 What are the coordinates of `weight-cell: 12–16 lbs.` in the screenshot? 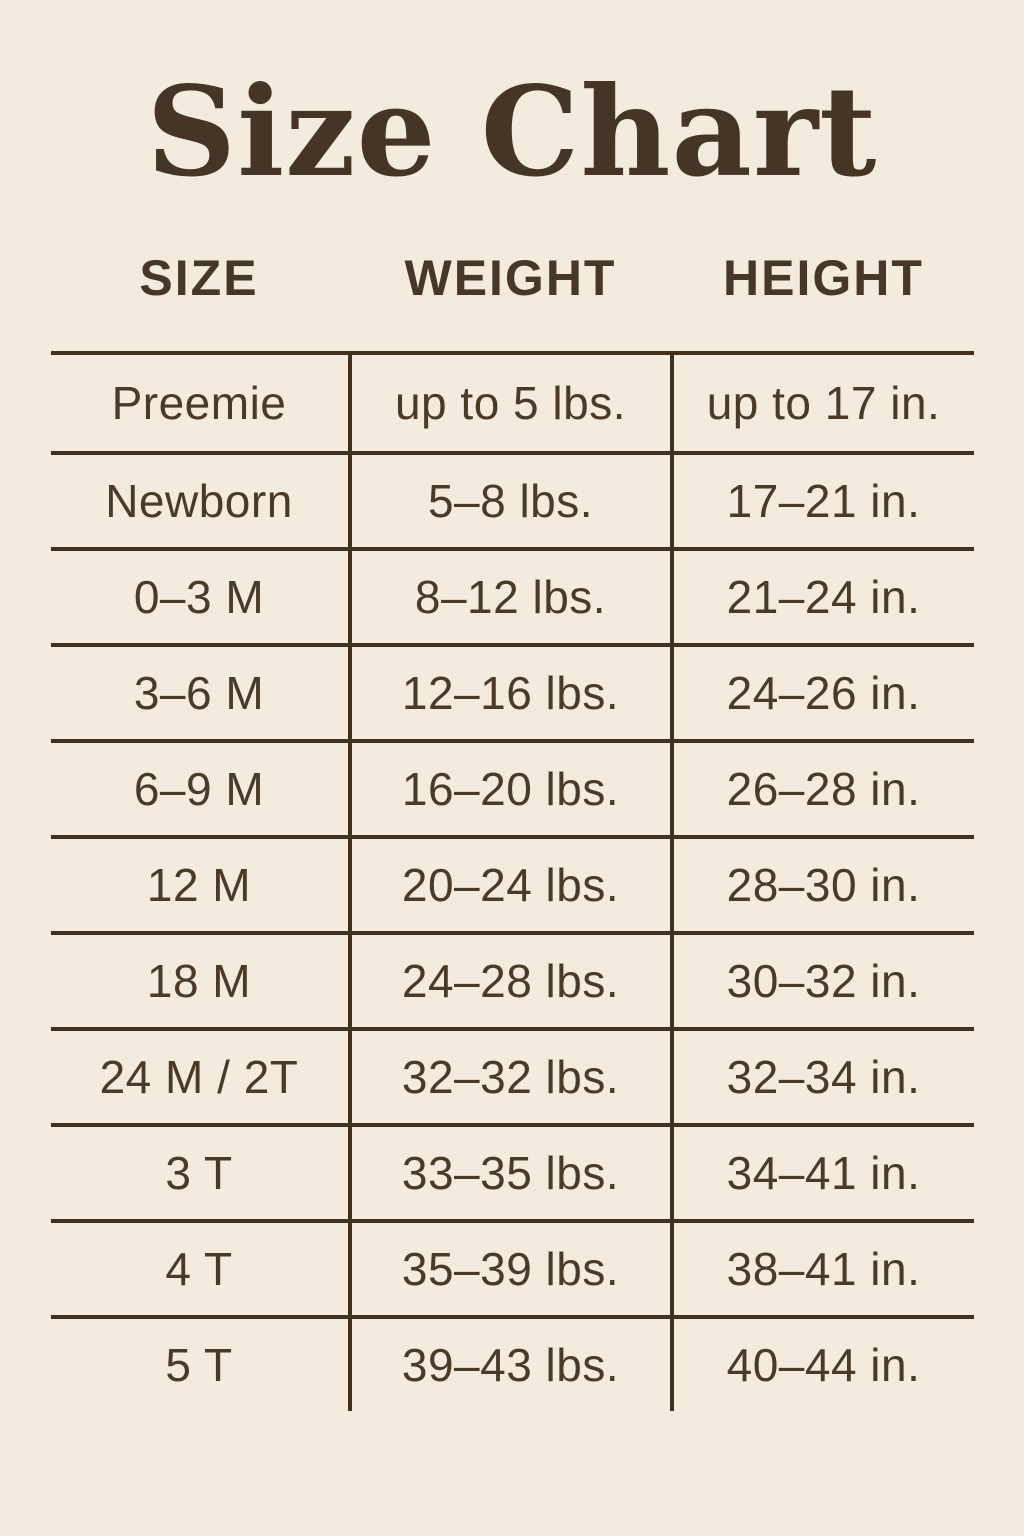 It's located at (510, 692).